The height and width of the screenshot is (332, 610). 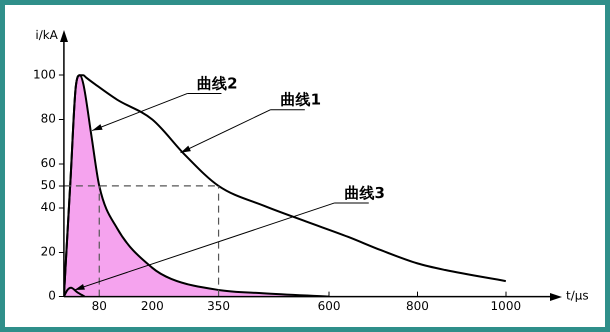 I want to click on x-tick-label: 1000, so click(x=506, y=305).